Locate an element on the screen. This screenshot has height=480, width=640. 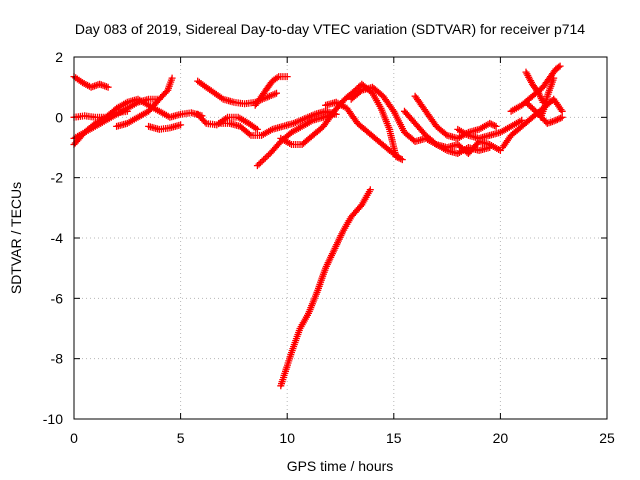
series-arc-i is located at coordinates (271, 91).